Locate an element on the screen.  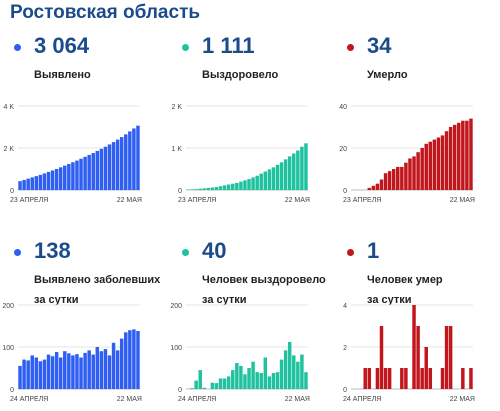
stat-label: Умерло is located at coordinates (387, 75).